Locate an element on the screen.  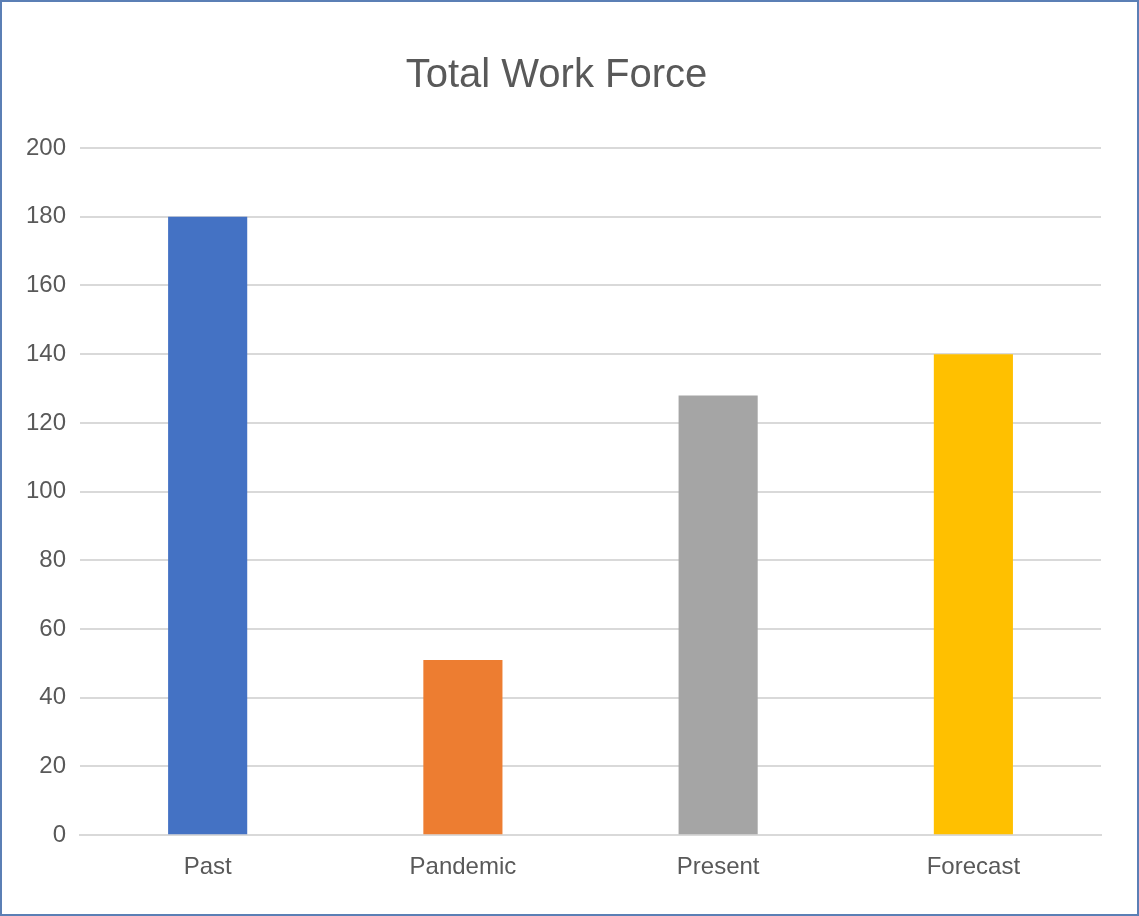
y-tick-label: 160 is located at coordinates (46, 284).